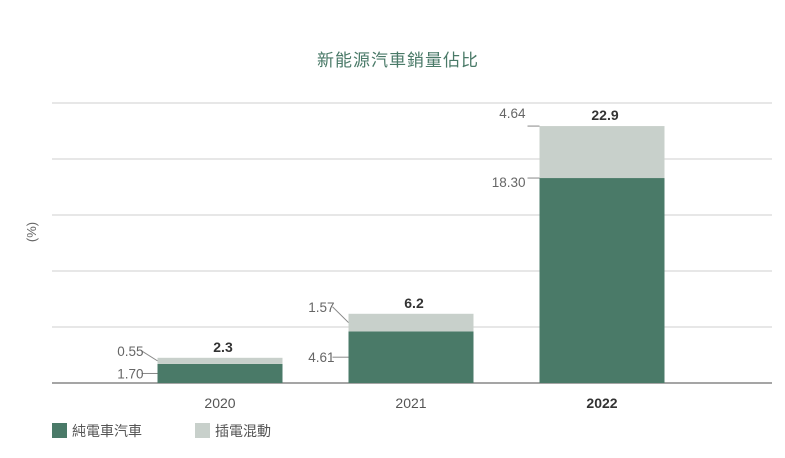  I want to click on x-tick-2022: 2022, so click(601, 403).